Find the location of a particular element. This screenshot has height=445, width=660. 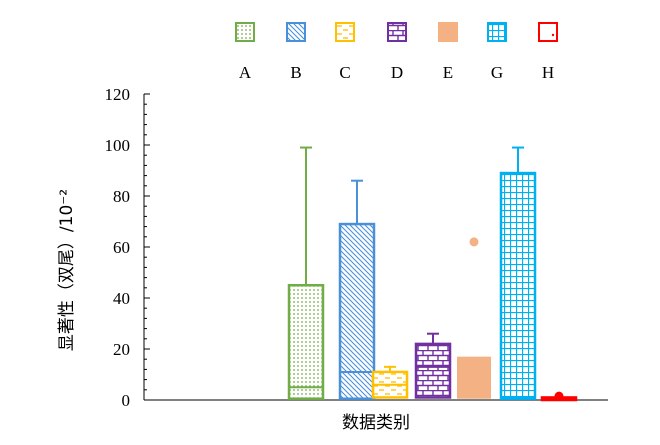

legend-label-h: H is located at coordinates (548, 72).